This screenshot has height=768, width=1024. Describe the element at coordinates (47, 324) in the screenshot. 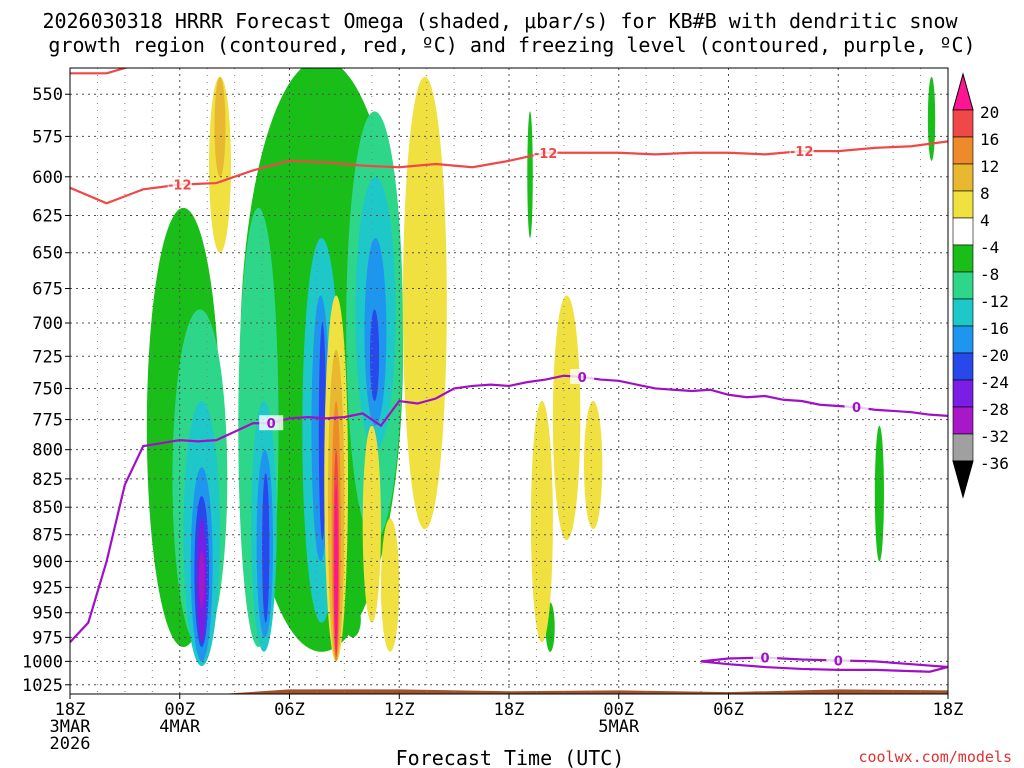

I see `y-tick-label: 700` at that location.